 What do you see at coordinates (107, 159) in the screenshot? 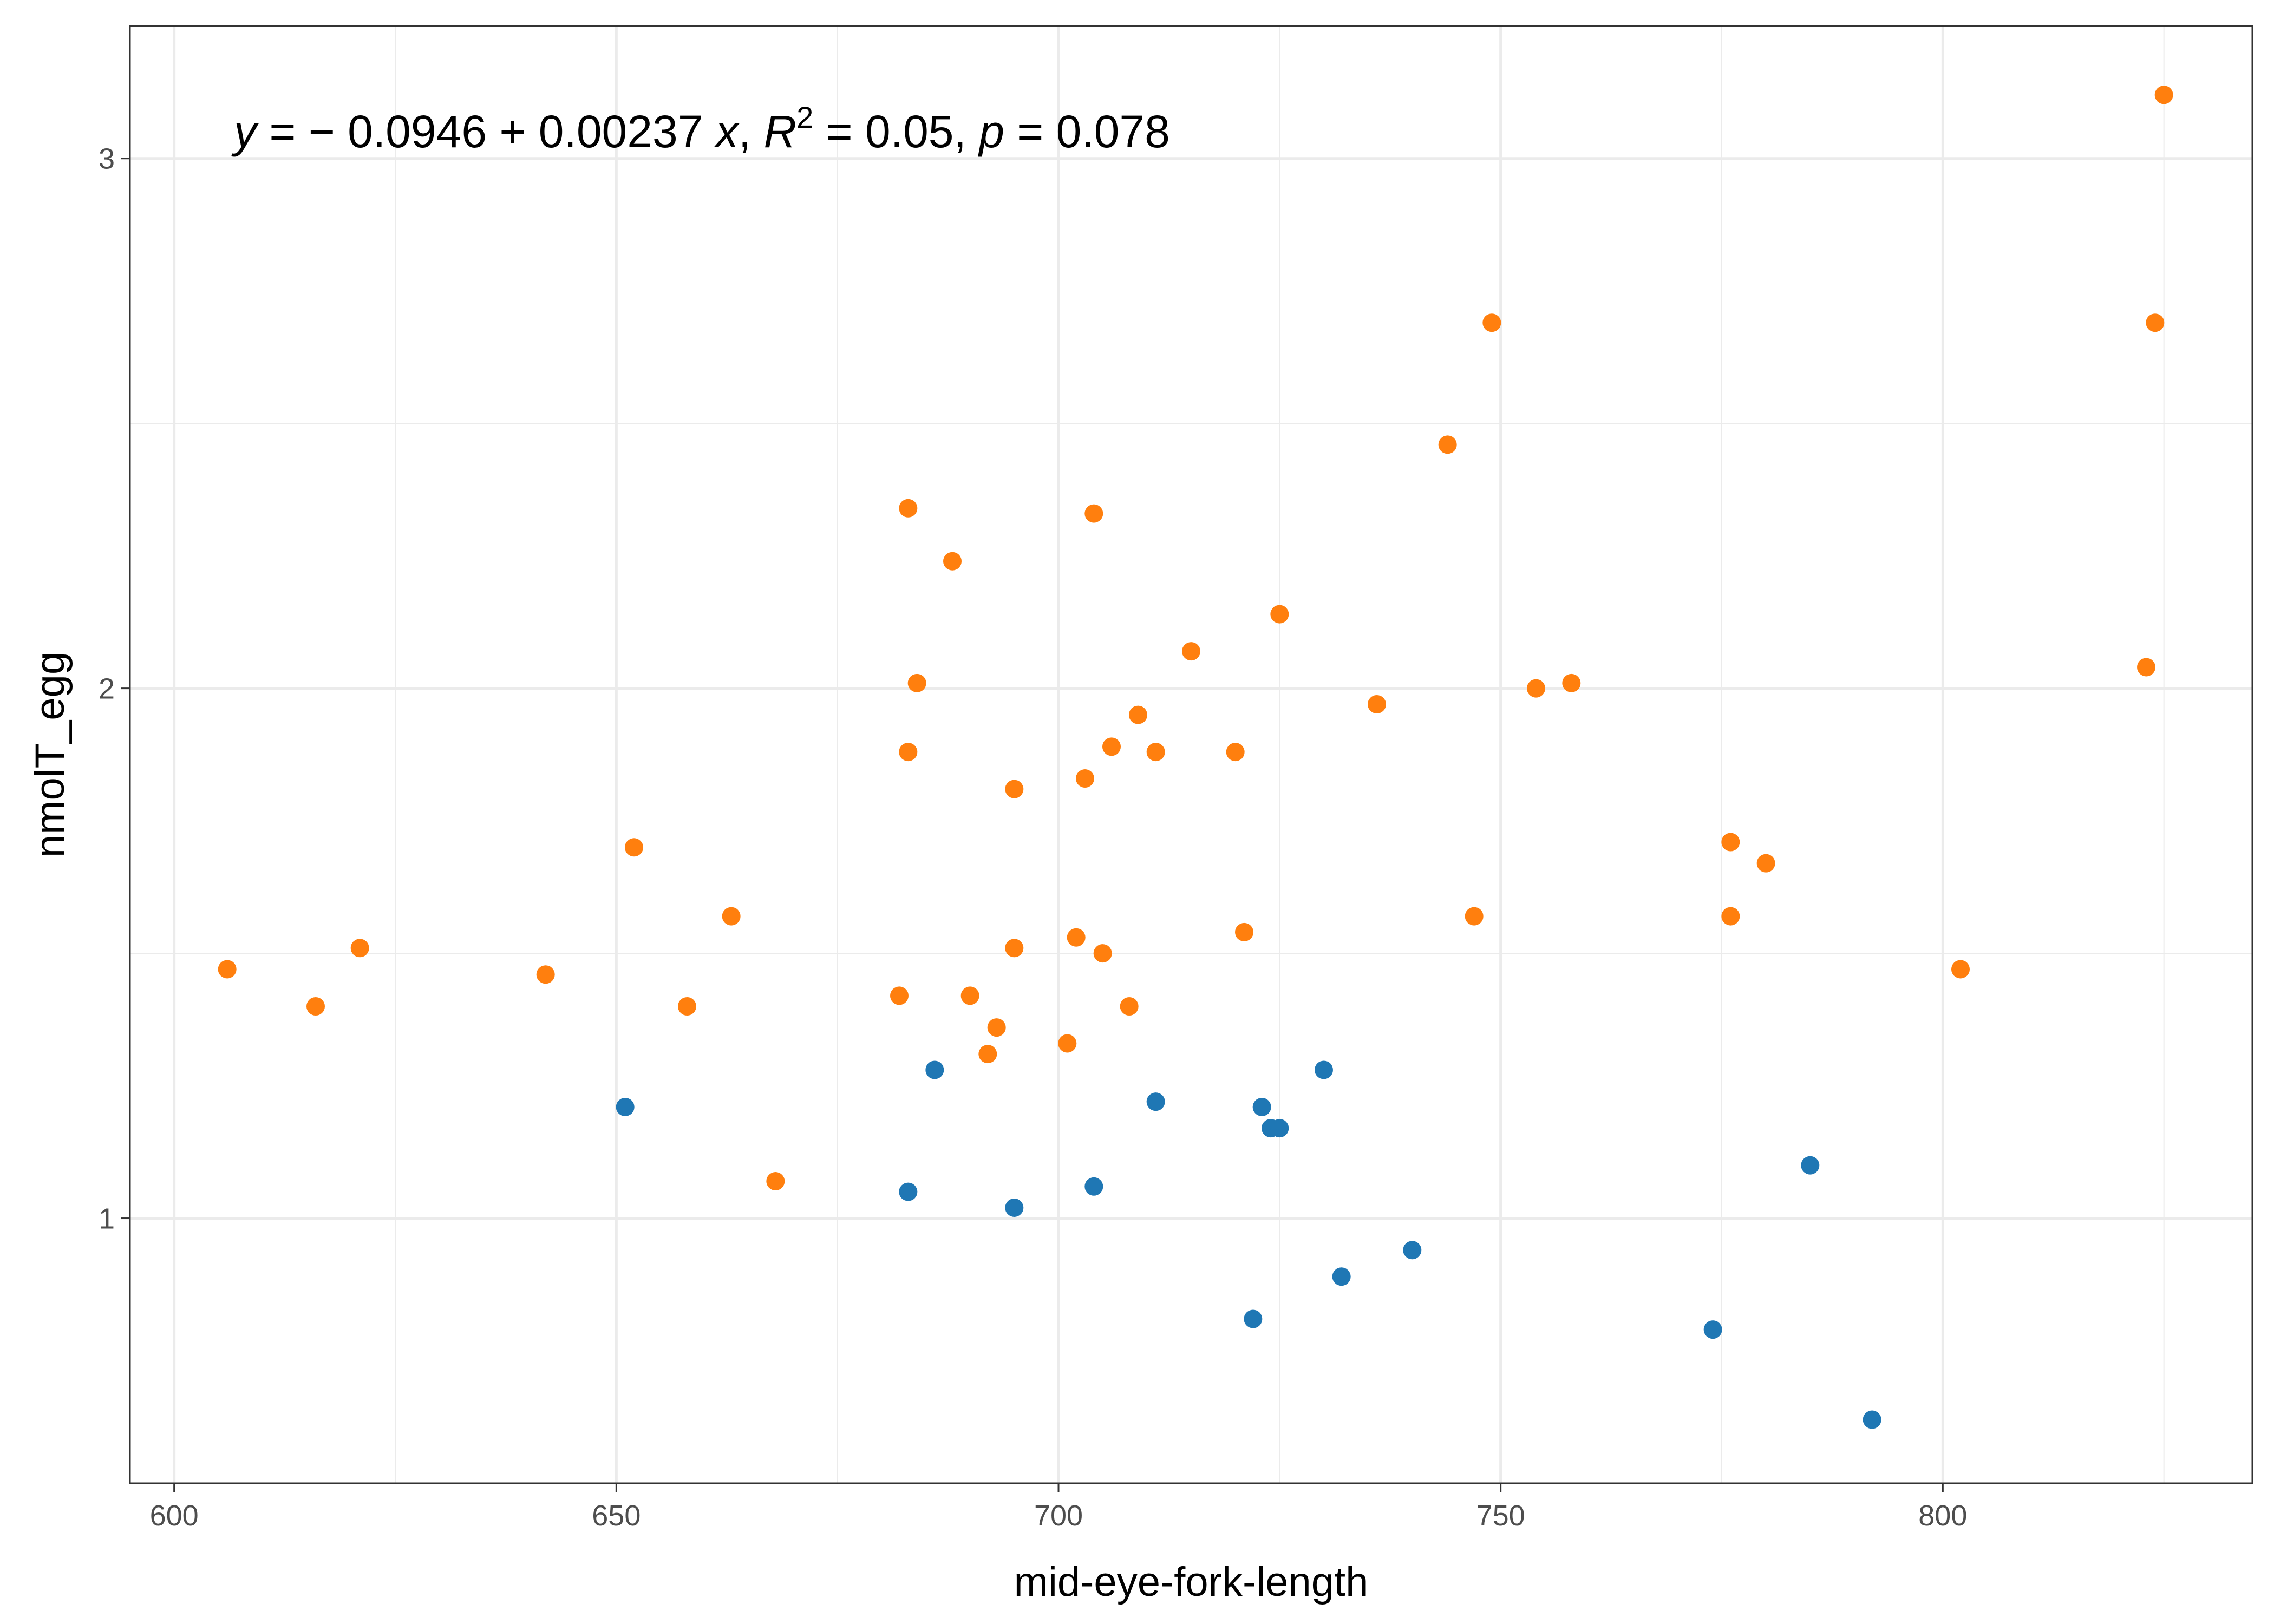
I see `y-tick-label: 3` at bounding box center [107, 159].